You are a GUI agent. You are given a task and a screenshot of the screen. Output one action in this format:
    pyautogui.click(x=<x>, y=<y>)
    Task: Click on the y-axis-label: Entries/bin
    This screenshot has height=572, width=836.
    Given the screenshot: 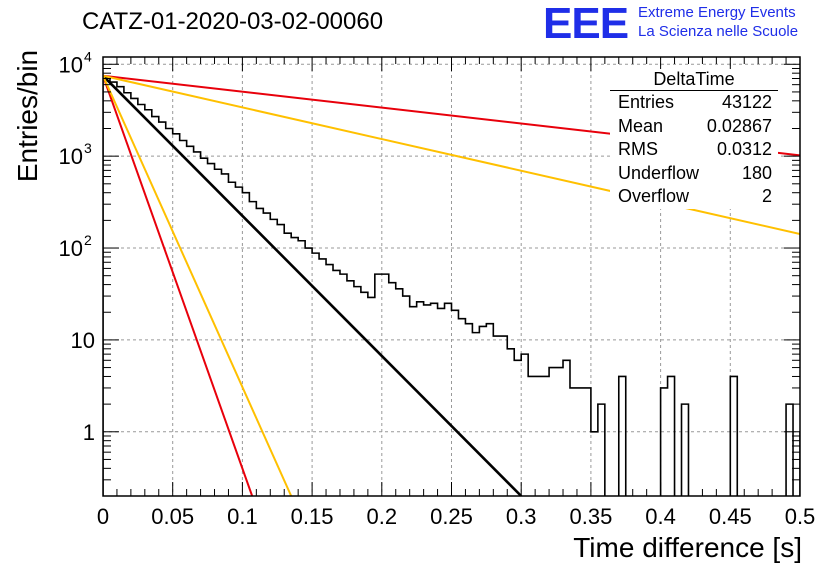 What is the action you would take?
    pyautogui.click(x=27, y=116)
    